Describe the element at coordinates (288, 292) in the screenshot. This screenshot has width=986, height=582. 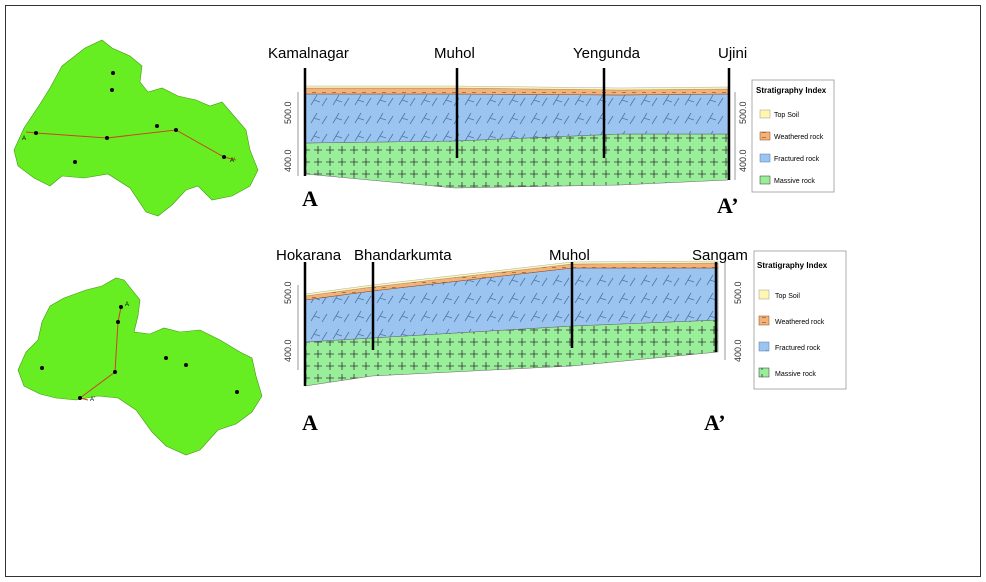
I see `left-tick-500-2: 500.0` at that location.